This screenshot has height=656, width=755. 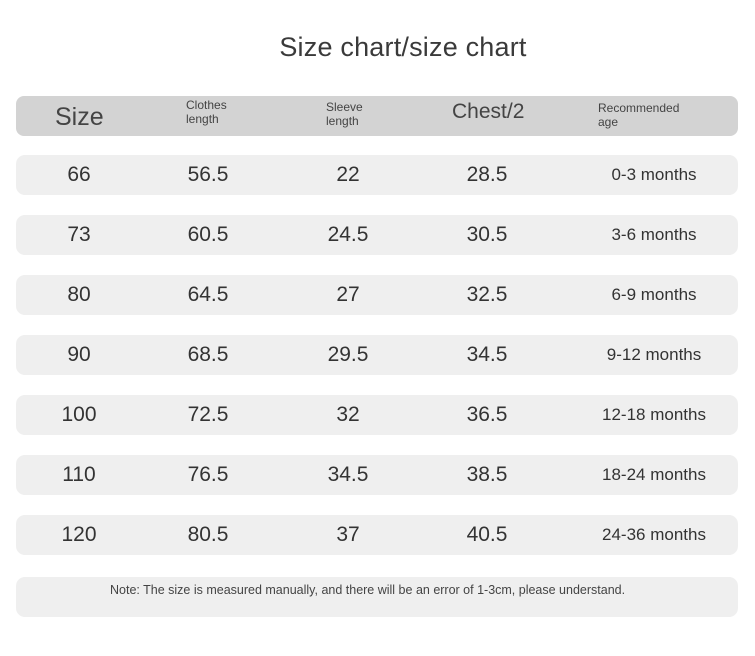 I want to click on header-clothes-line2: length, so click(x=202, y=119).